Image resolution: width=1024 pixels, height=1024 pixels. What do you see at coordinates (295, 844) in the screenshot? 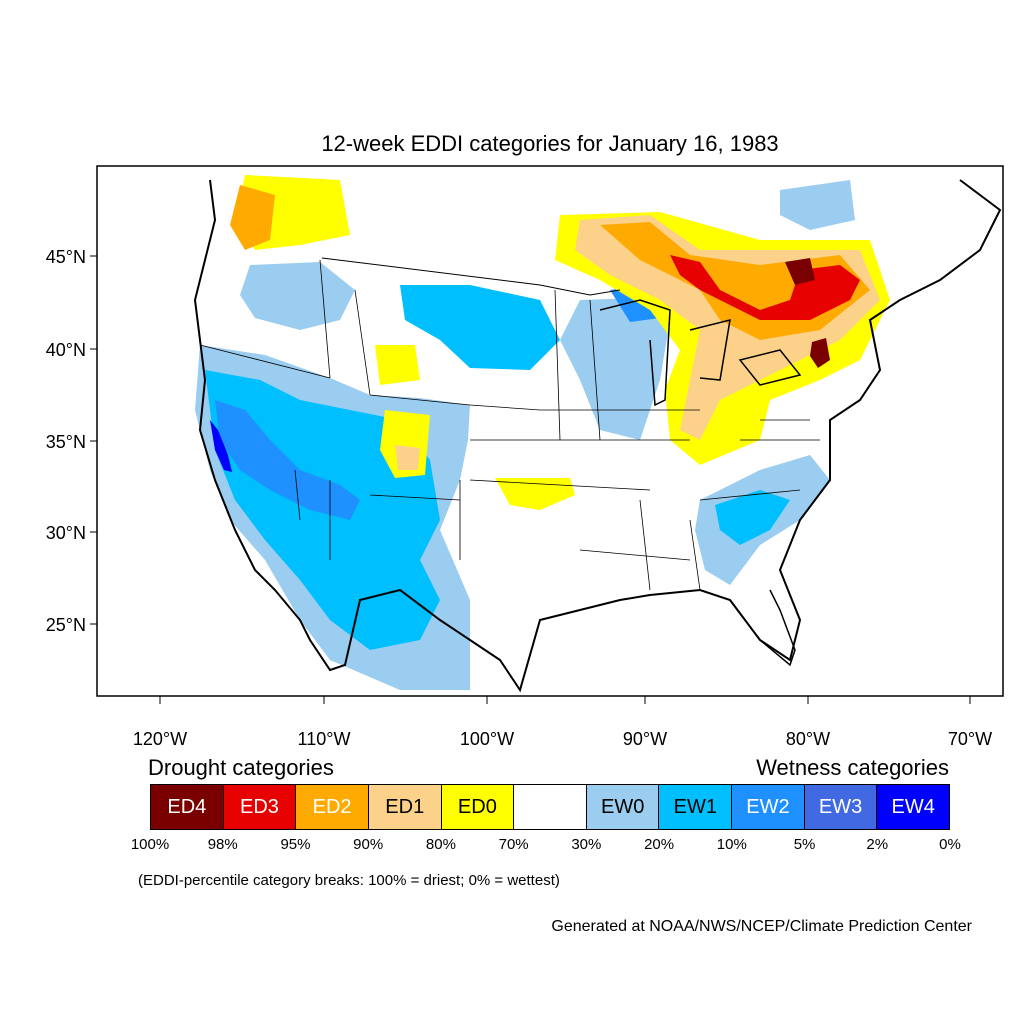
I see `legend-tick-label: 95%` at bounding box center [295, 844].